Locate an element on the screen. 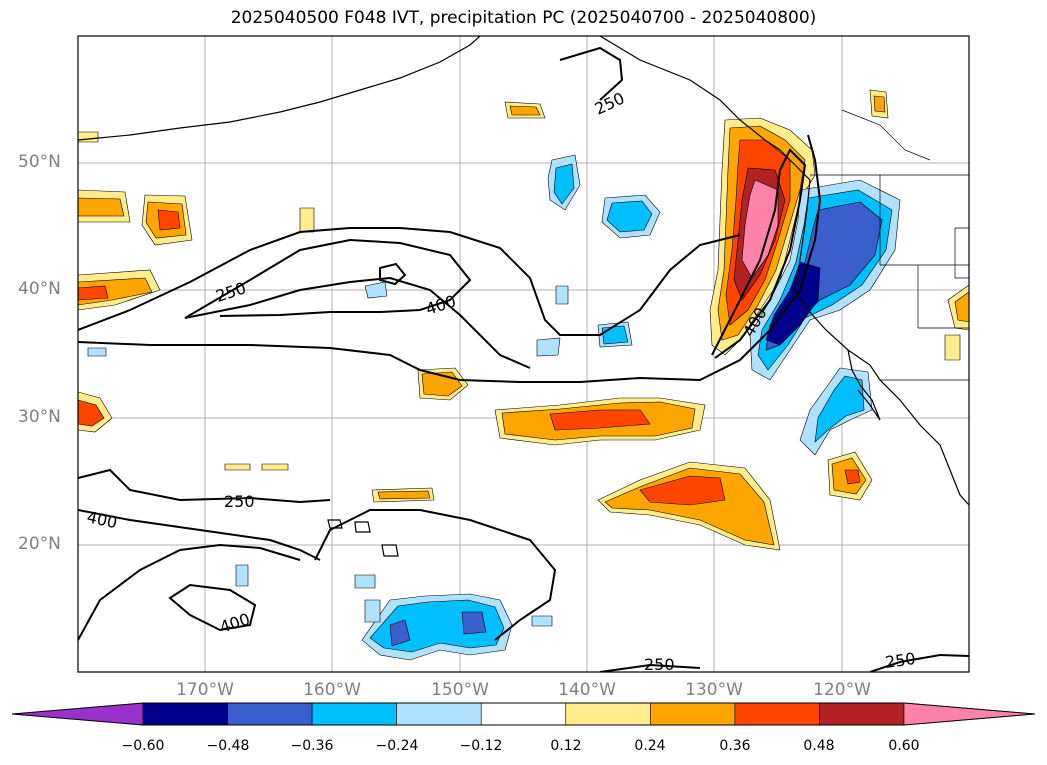 The height and width of the screenshot is (765, 1047). precip-positive-se-red is located at coordinates (682, 490).